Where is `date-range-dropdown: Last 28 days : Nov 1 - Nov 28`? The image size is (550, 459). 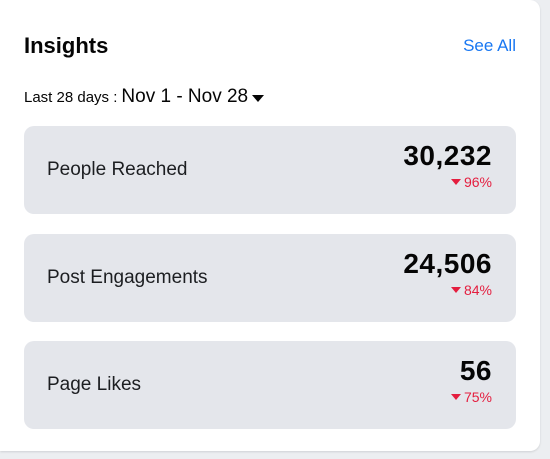 date-range-dropdown: Last 28 days : Nov 1 - Nov 28 is located at coordinates (144, 97).